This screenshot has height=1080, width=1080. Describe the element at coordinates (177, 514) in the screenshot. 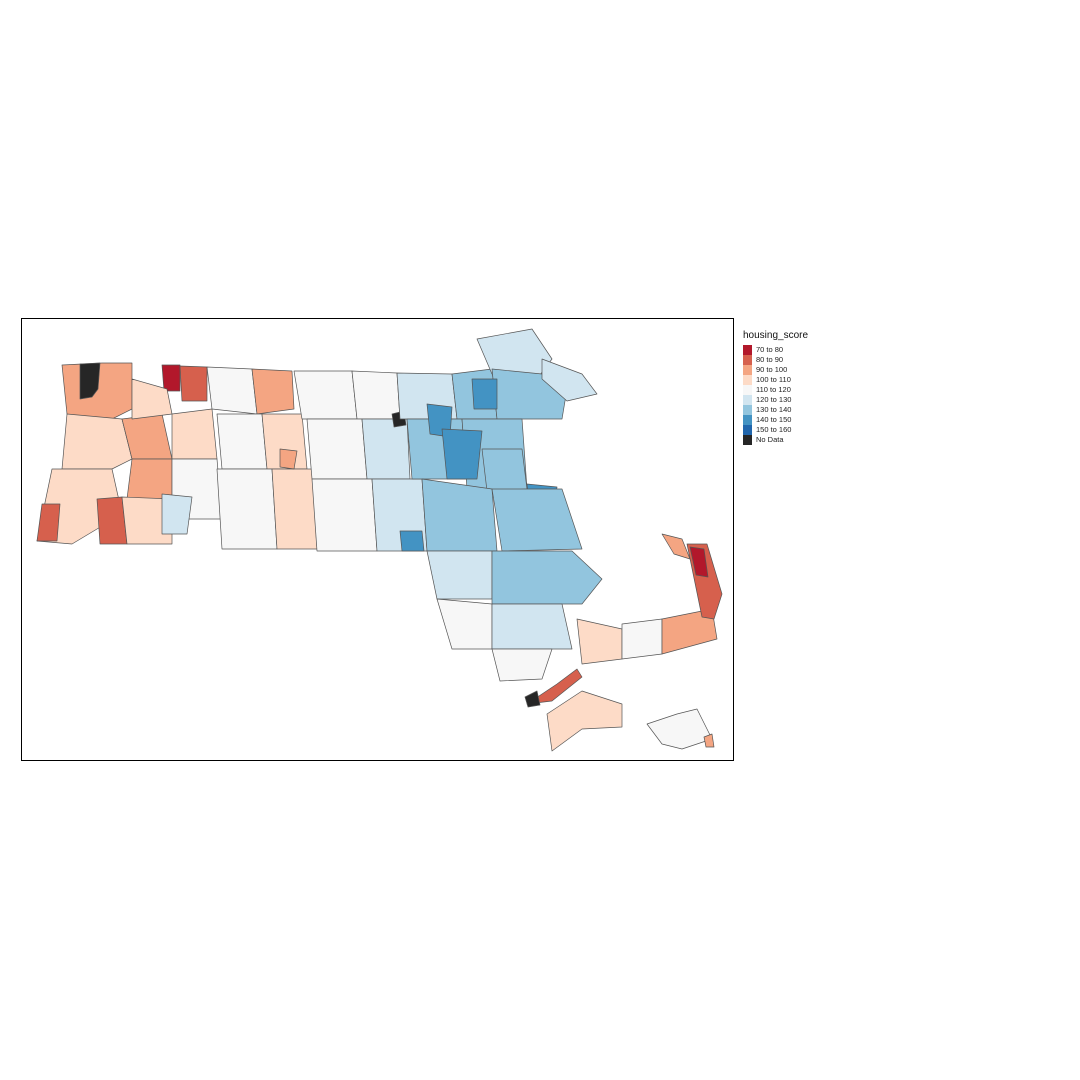

I see `region-hampden` at that location.